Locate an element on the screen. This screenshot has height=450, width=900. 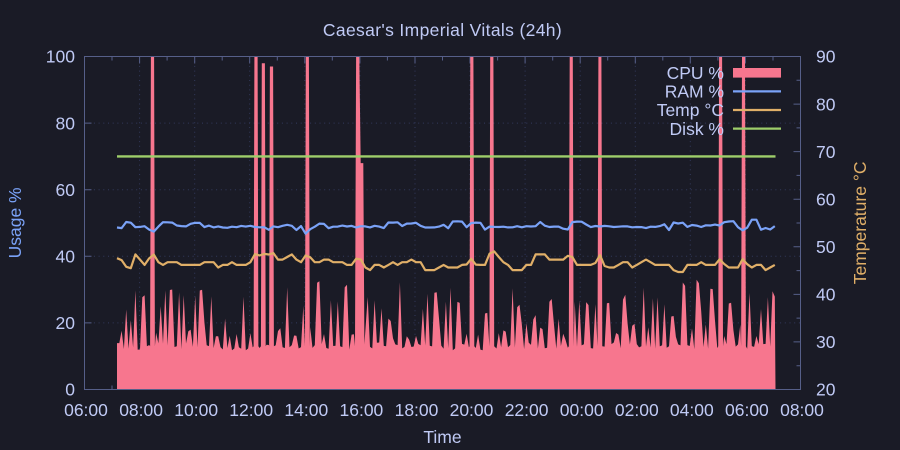
svg-text: 14:00 is located at coordinates (306, 410).